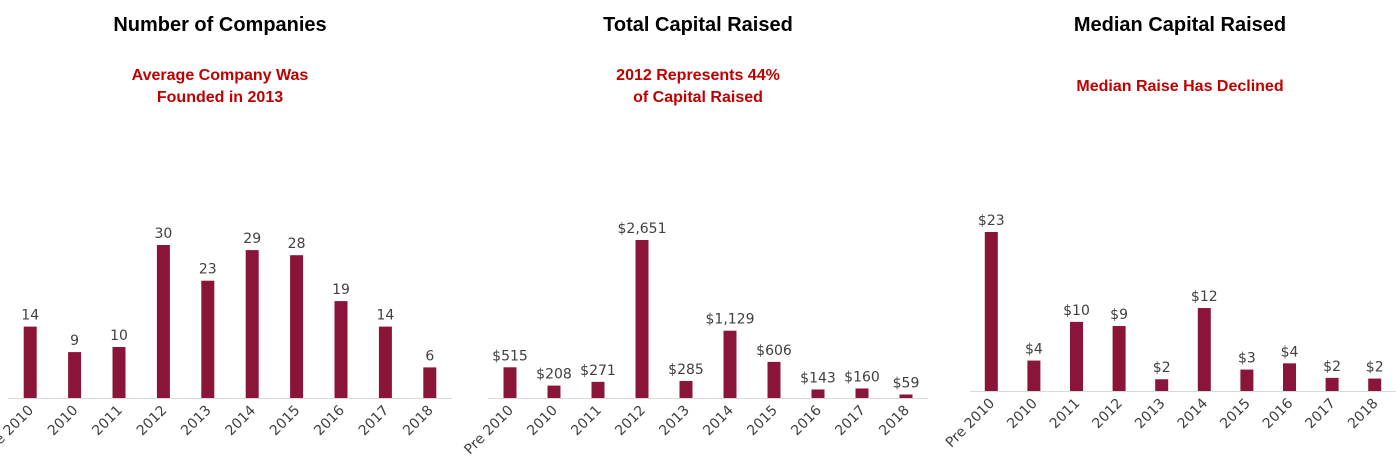 This screenshot has width=1400, height=475. Describe the element at coordinates (252, 239) in the screenshot. I see `data-label: 29` at that location.